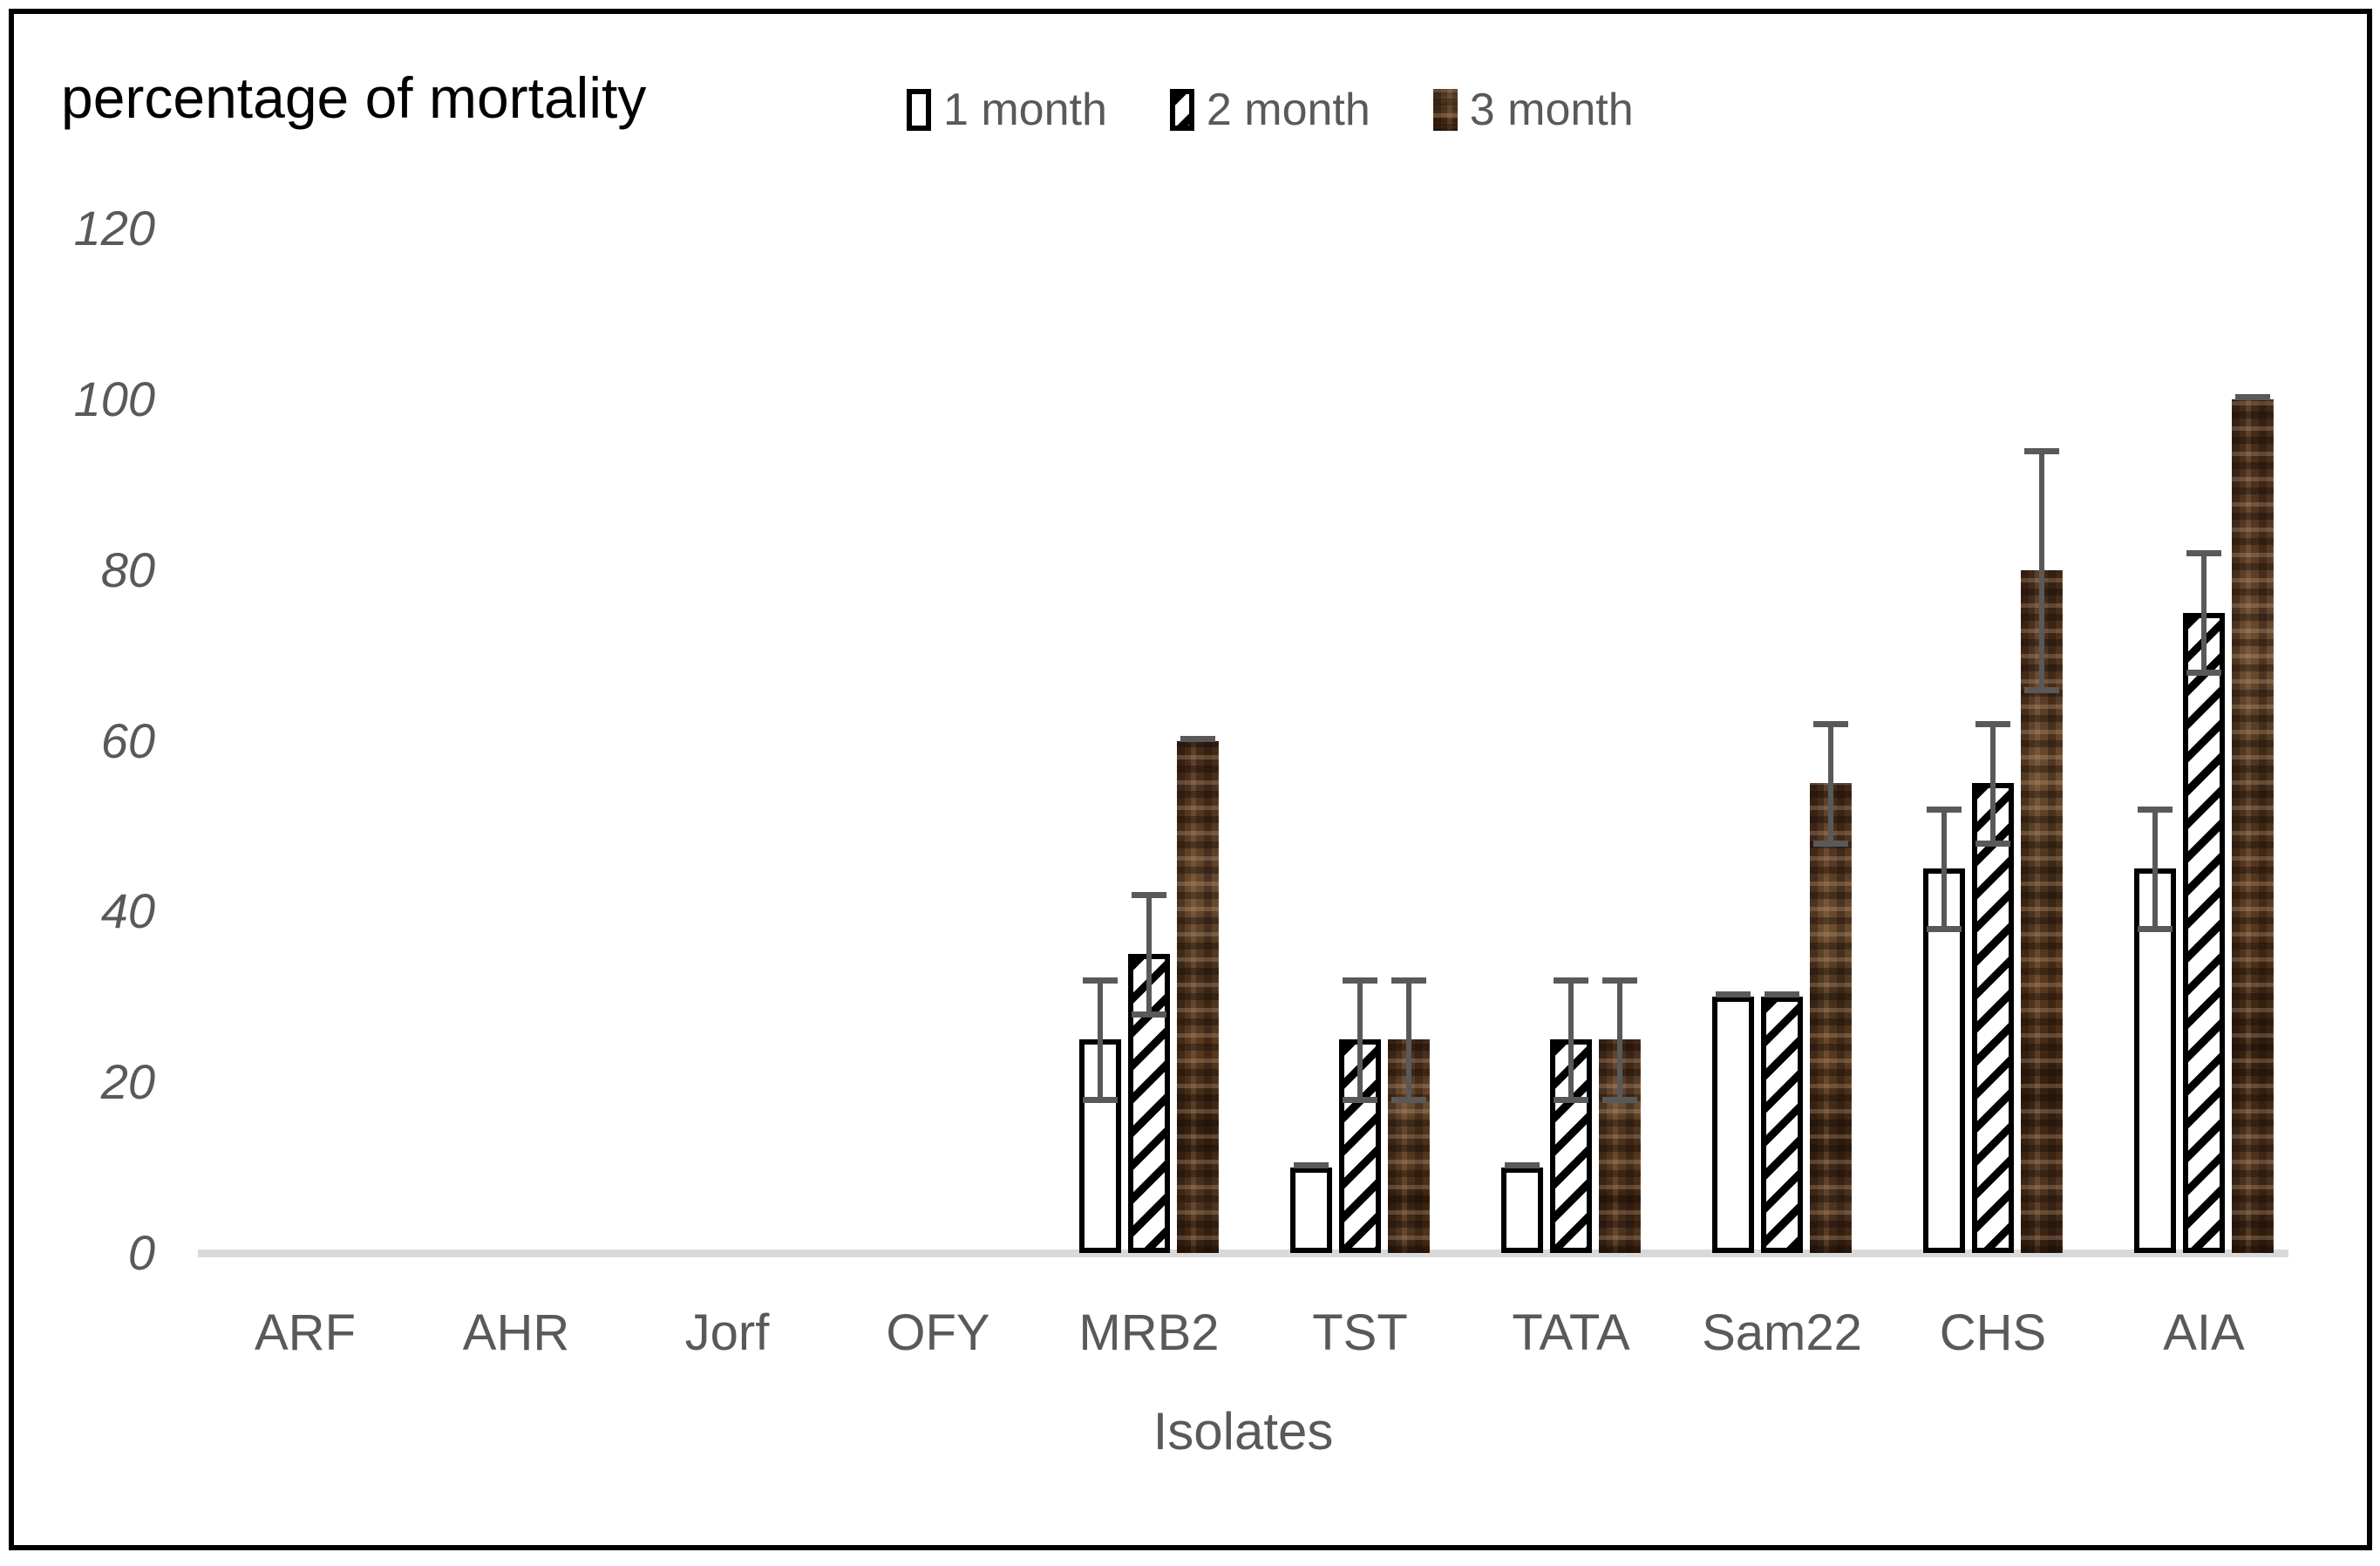 This screenshot has height=1566, width=2380. What do you see at coordinates (1830, 844) in the screenshot?
I see `error-bar-cap-bottom-brown-Sam22` at bounding box center [1830, 844].